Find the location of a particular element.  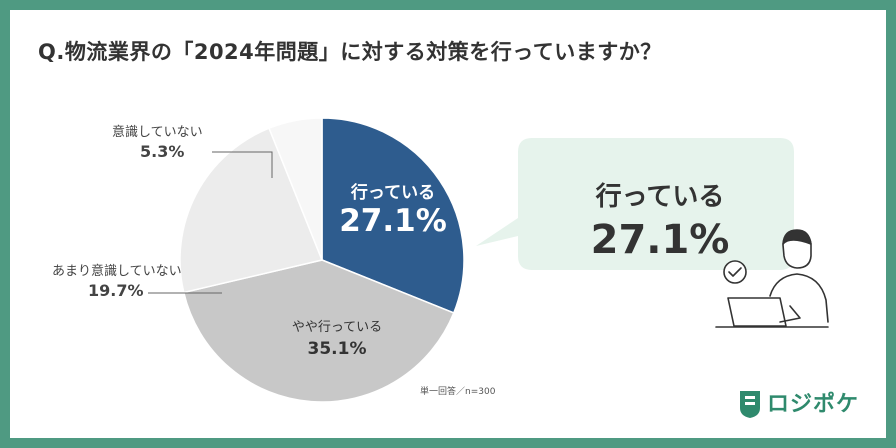

brand-logo-icon is located at coordinates (750, 404).